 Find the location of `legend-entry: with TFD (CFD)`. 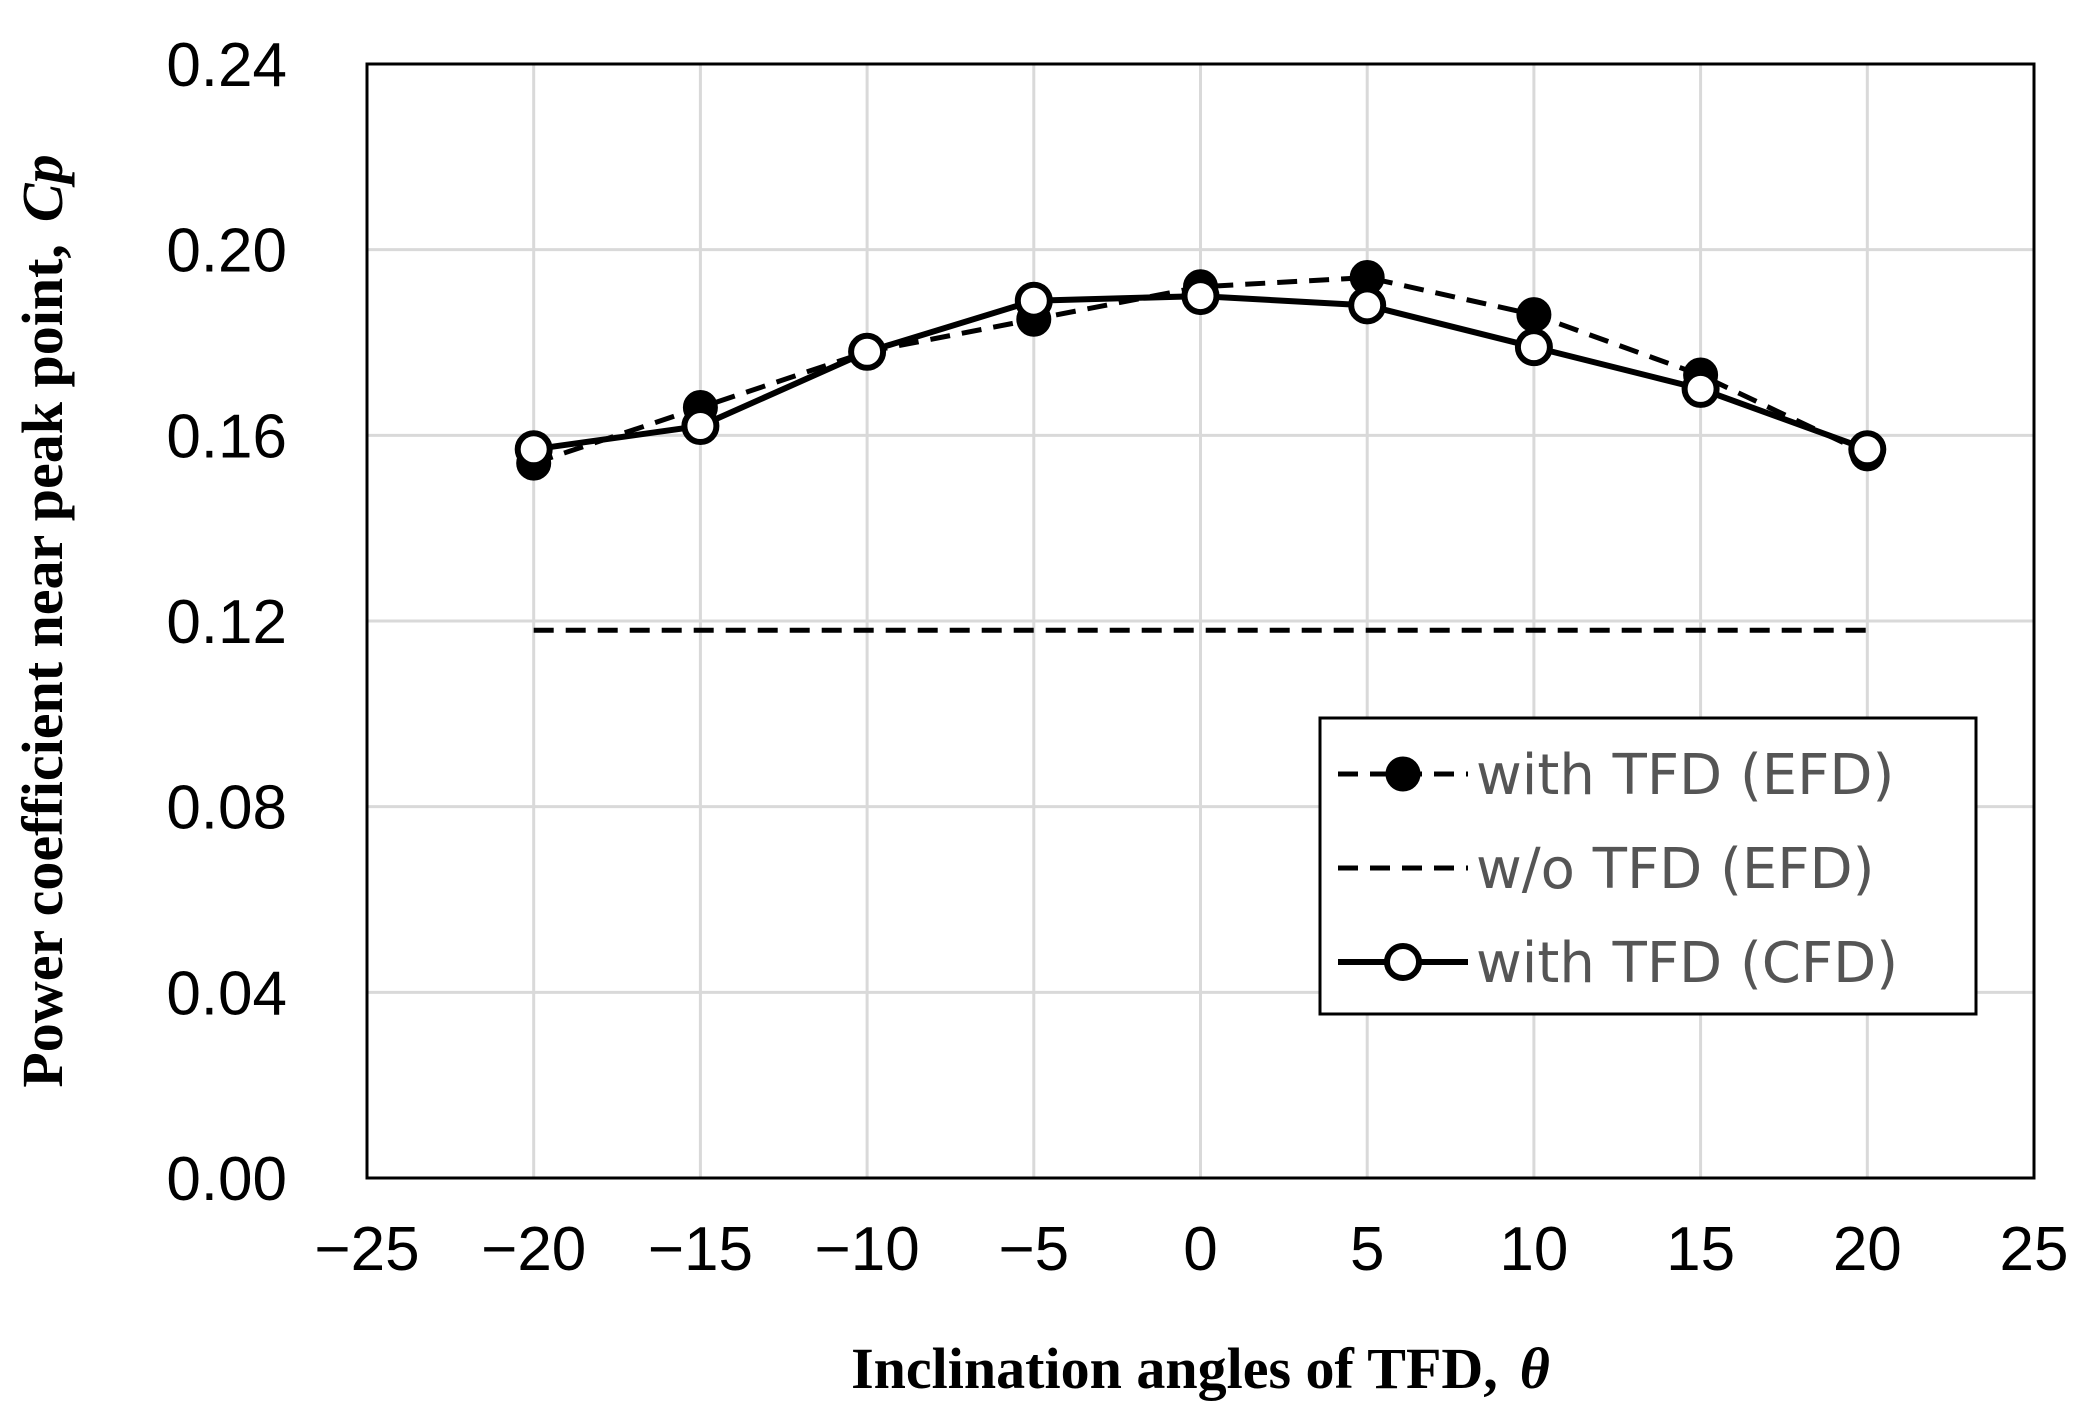

legend-entry: with TFD (CFD) is located at coordinates (1618, 963).